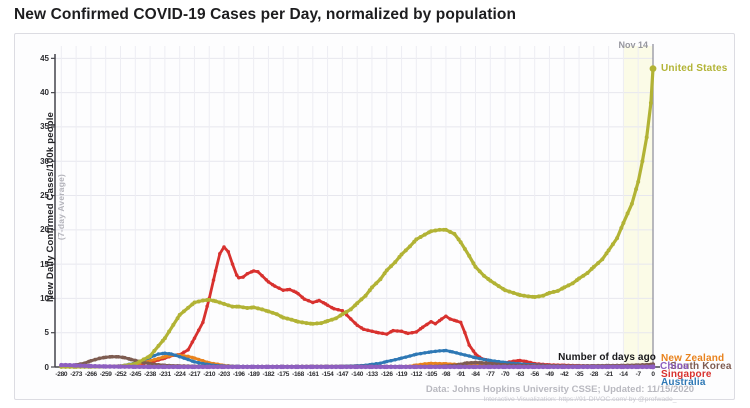 This screenshot has height=408, width=750. I want to click on x-tick-label: -259, so click(105, 374).